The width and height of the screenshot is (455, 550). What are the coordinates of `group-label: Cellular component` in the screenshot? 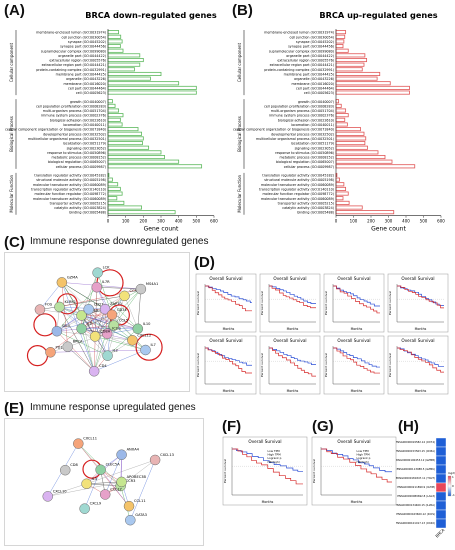 It's located at (239, 63).